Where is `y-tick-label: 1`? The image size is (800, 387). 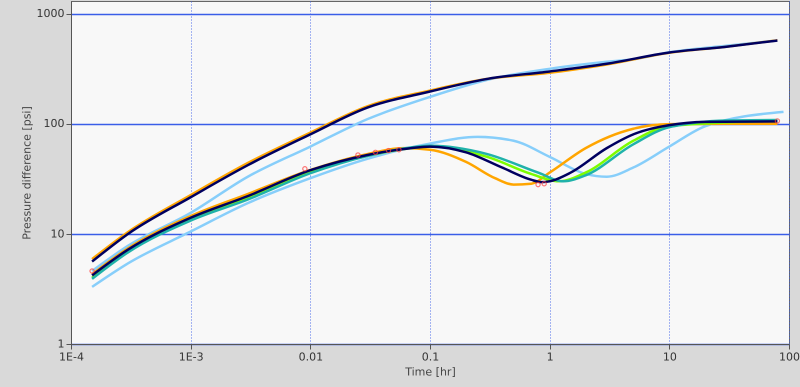
y-tick-label: 1 is located at coordinates (61, 344).